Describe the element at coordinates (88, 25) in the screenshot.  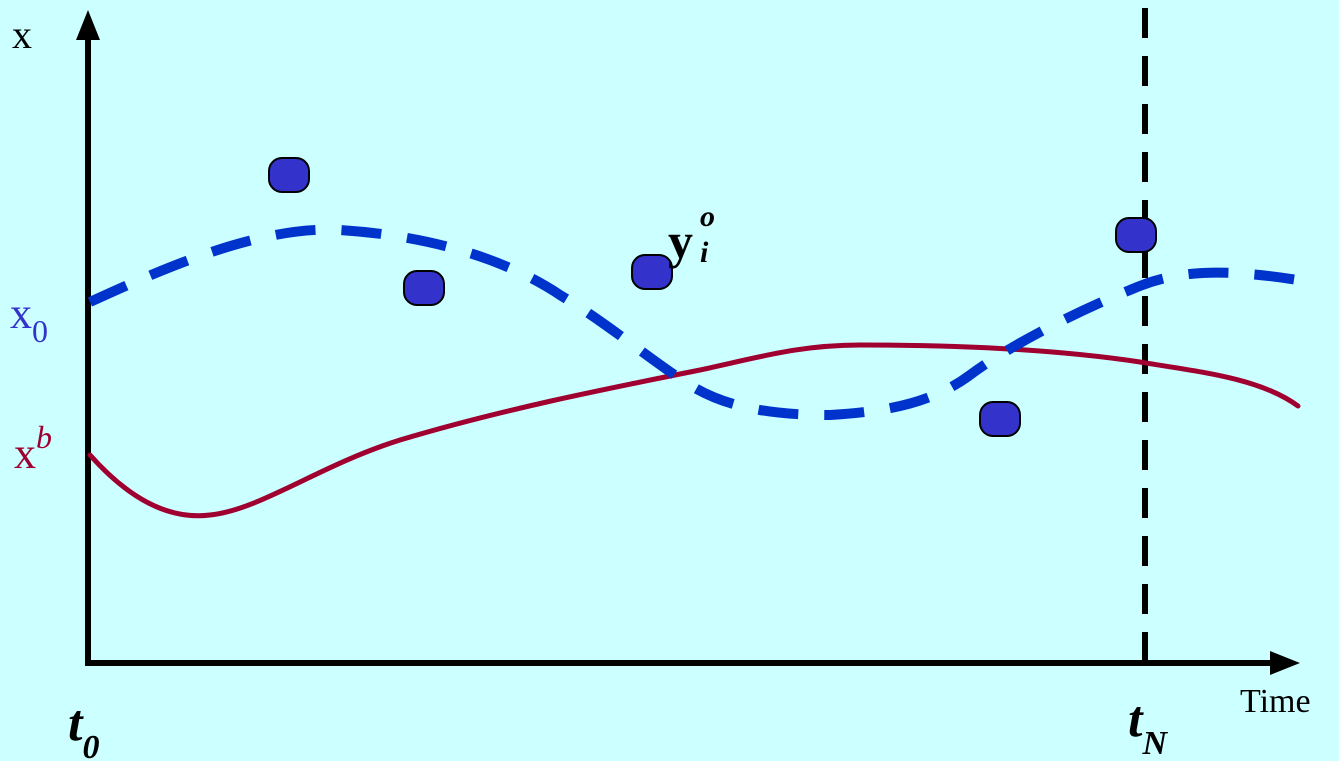
I see `y-axis-arrowhead` at that location.